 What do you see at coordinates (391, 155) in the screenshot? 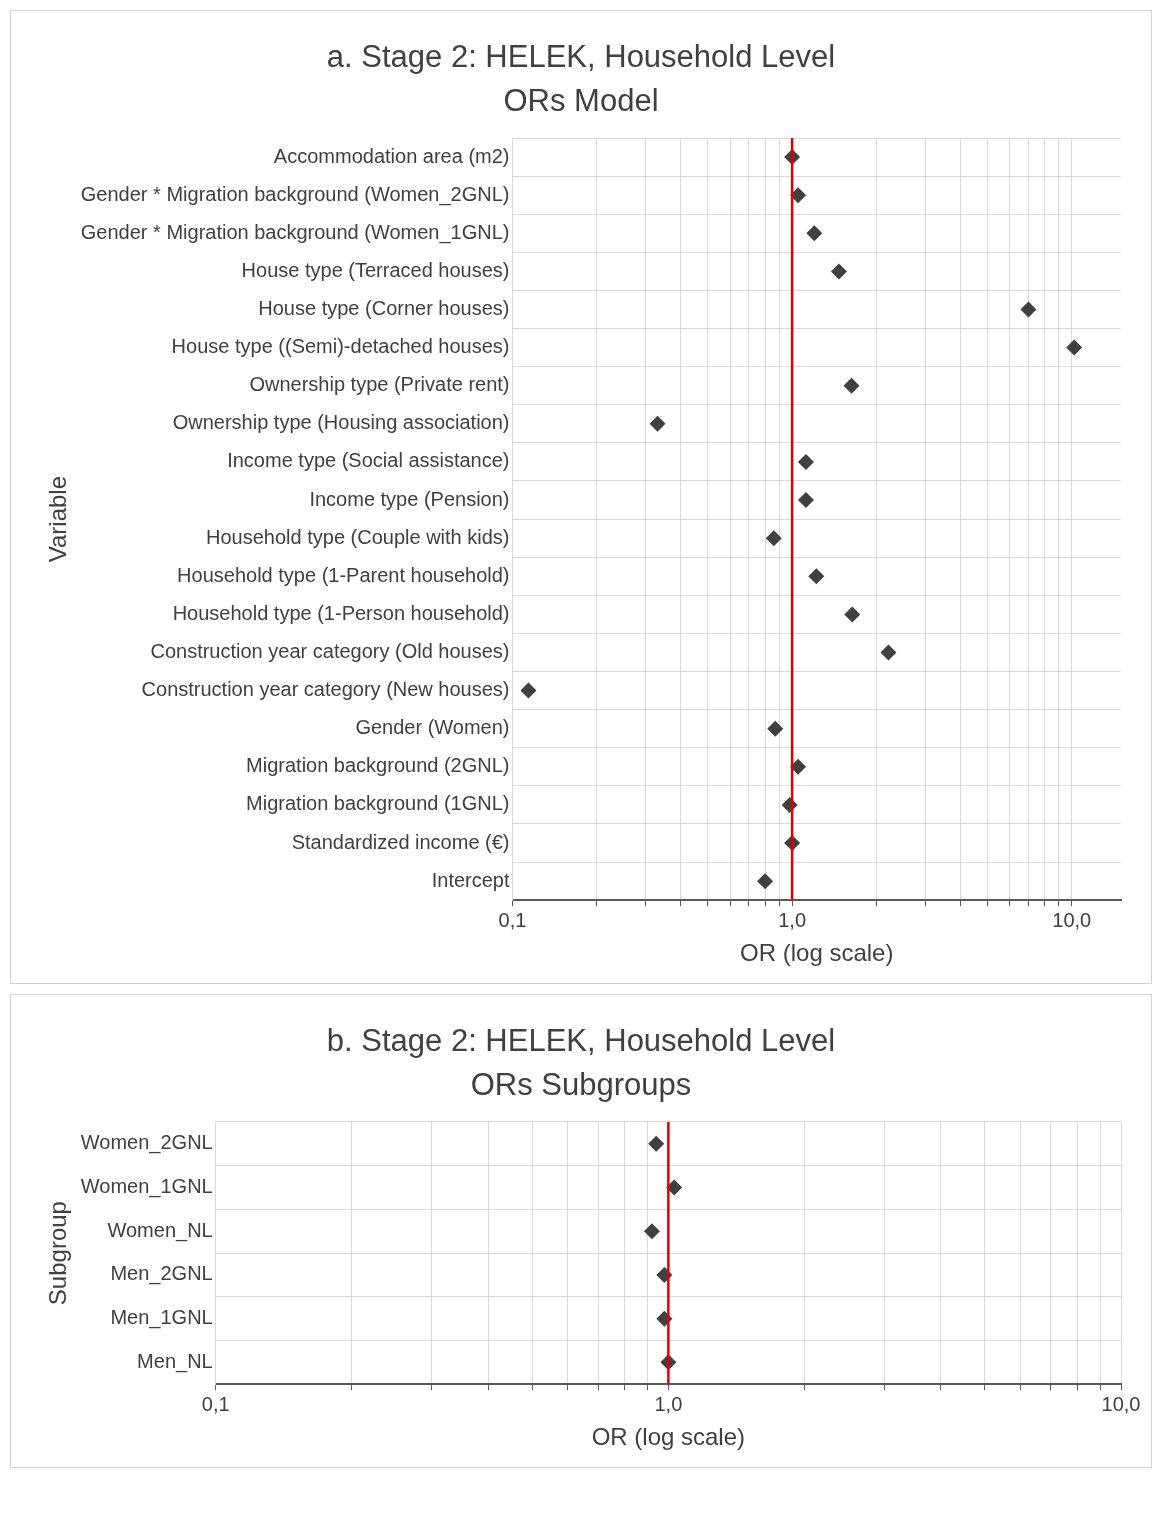
I see `y-tick-label: Accommodation area (m2)` at bounding box center [391, 155].